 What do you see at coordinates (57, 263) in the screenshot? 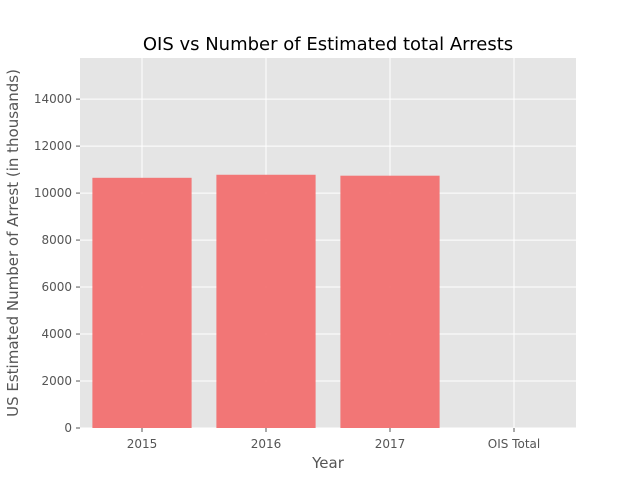
I see `y-axis-ticks: 0 2000 4000 6000 8000 10000 12000 14000` at bounding box center [57, 263].